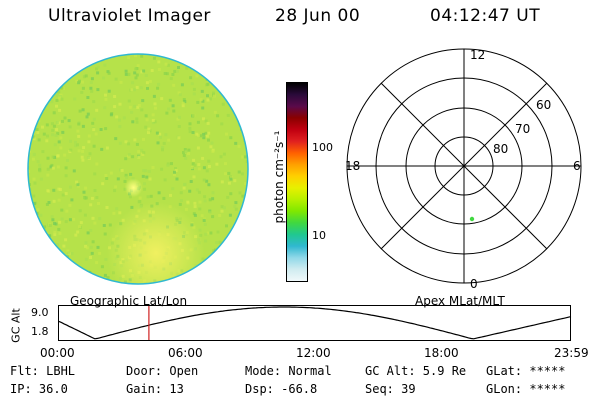 The width and height of the screenshot is (600, 400). Describe the element at coordinates (57, 353) in the screenshot. I see `x-tick-0000: 00:00` at that location.